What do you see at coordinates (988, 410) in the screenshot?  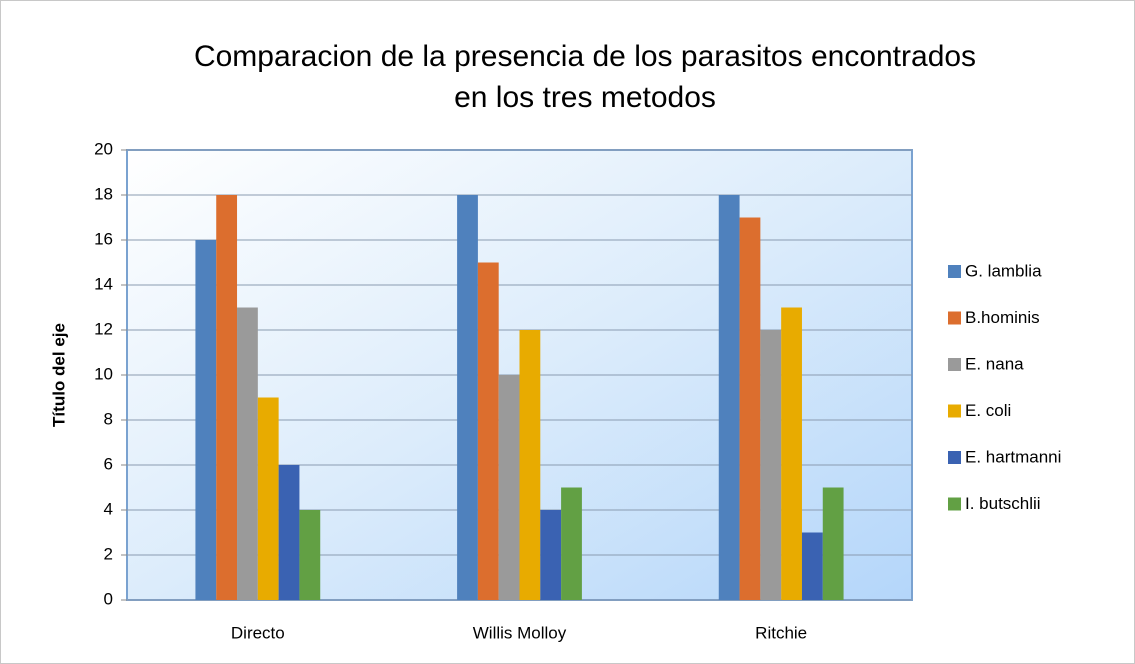 I see `legend-label: E. coli` at bounding box center [988, 410].